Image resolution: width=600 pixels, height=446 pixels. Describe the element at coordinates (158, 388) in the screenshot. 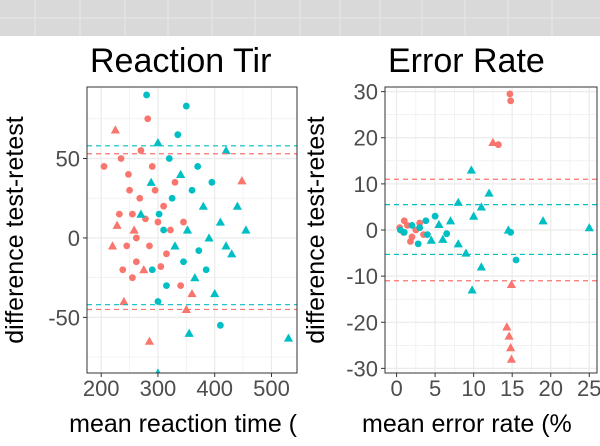

I see `x-tick-label: 300` at that location.